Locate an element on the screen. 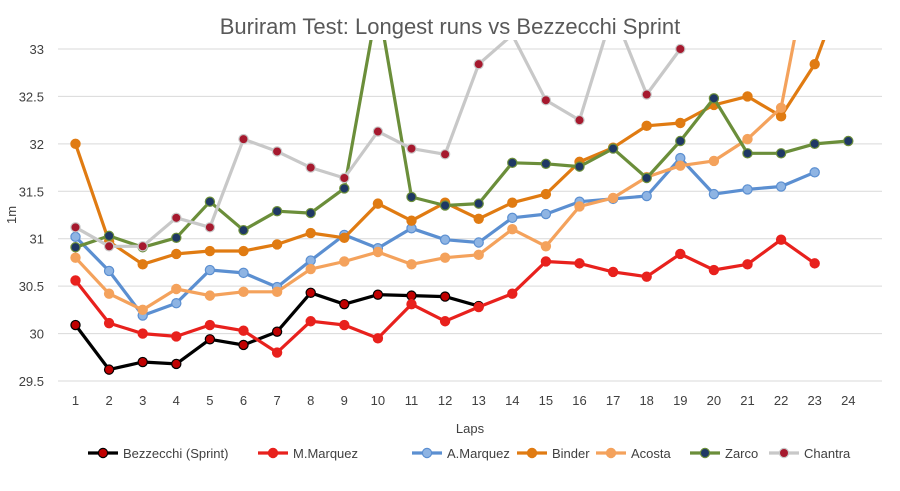  x-tick-label: 20 is located at coordinates (714, 400).